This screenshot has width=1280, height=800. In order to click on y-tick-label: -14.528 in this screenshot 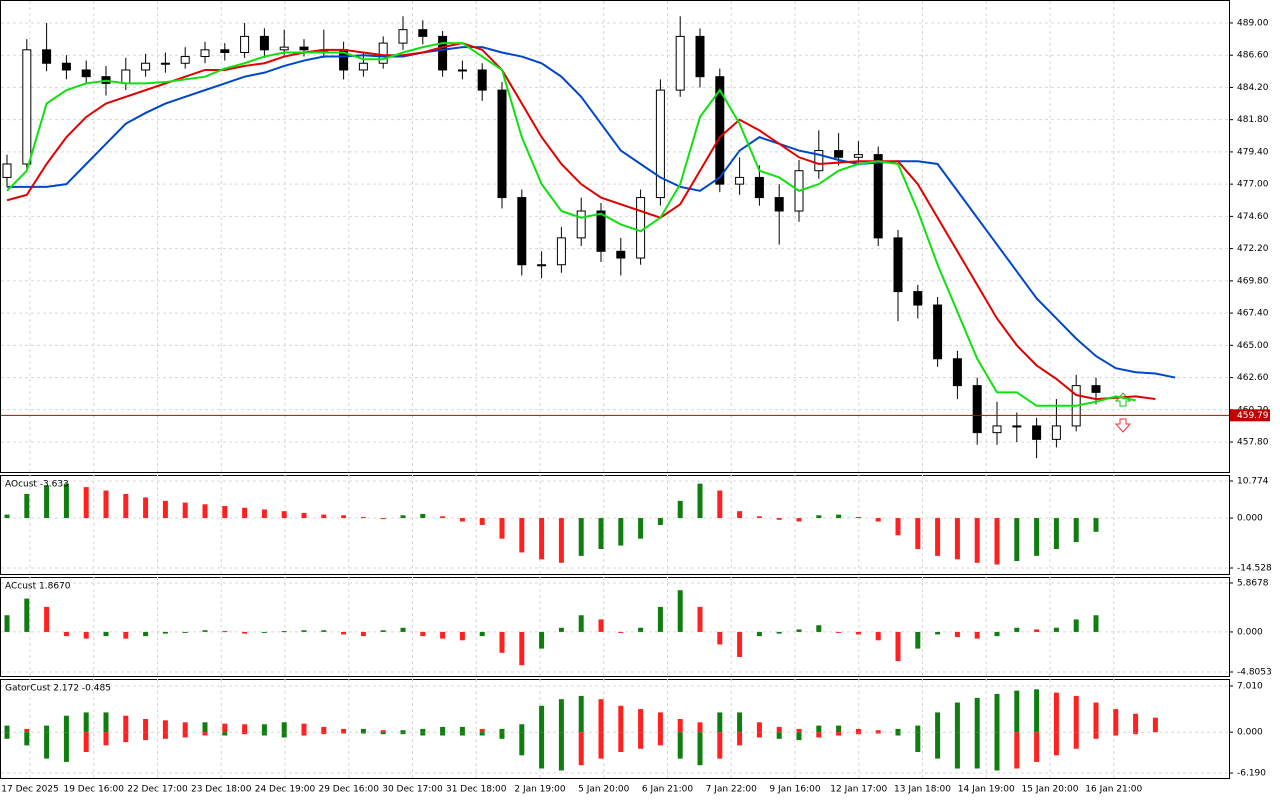, I will do `click(1254, 569)`.